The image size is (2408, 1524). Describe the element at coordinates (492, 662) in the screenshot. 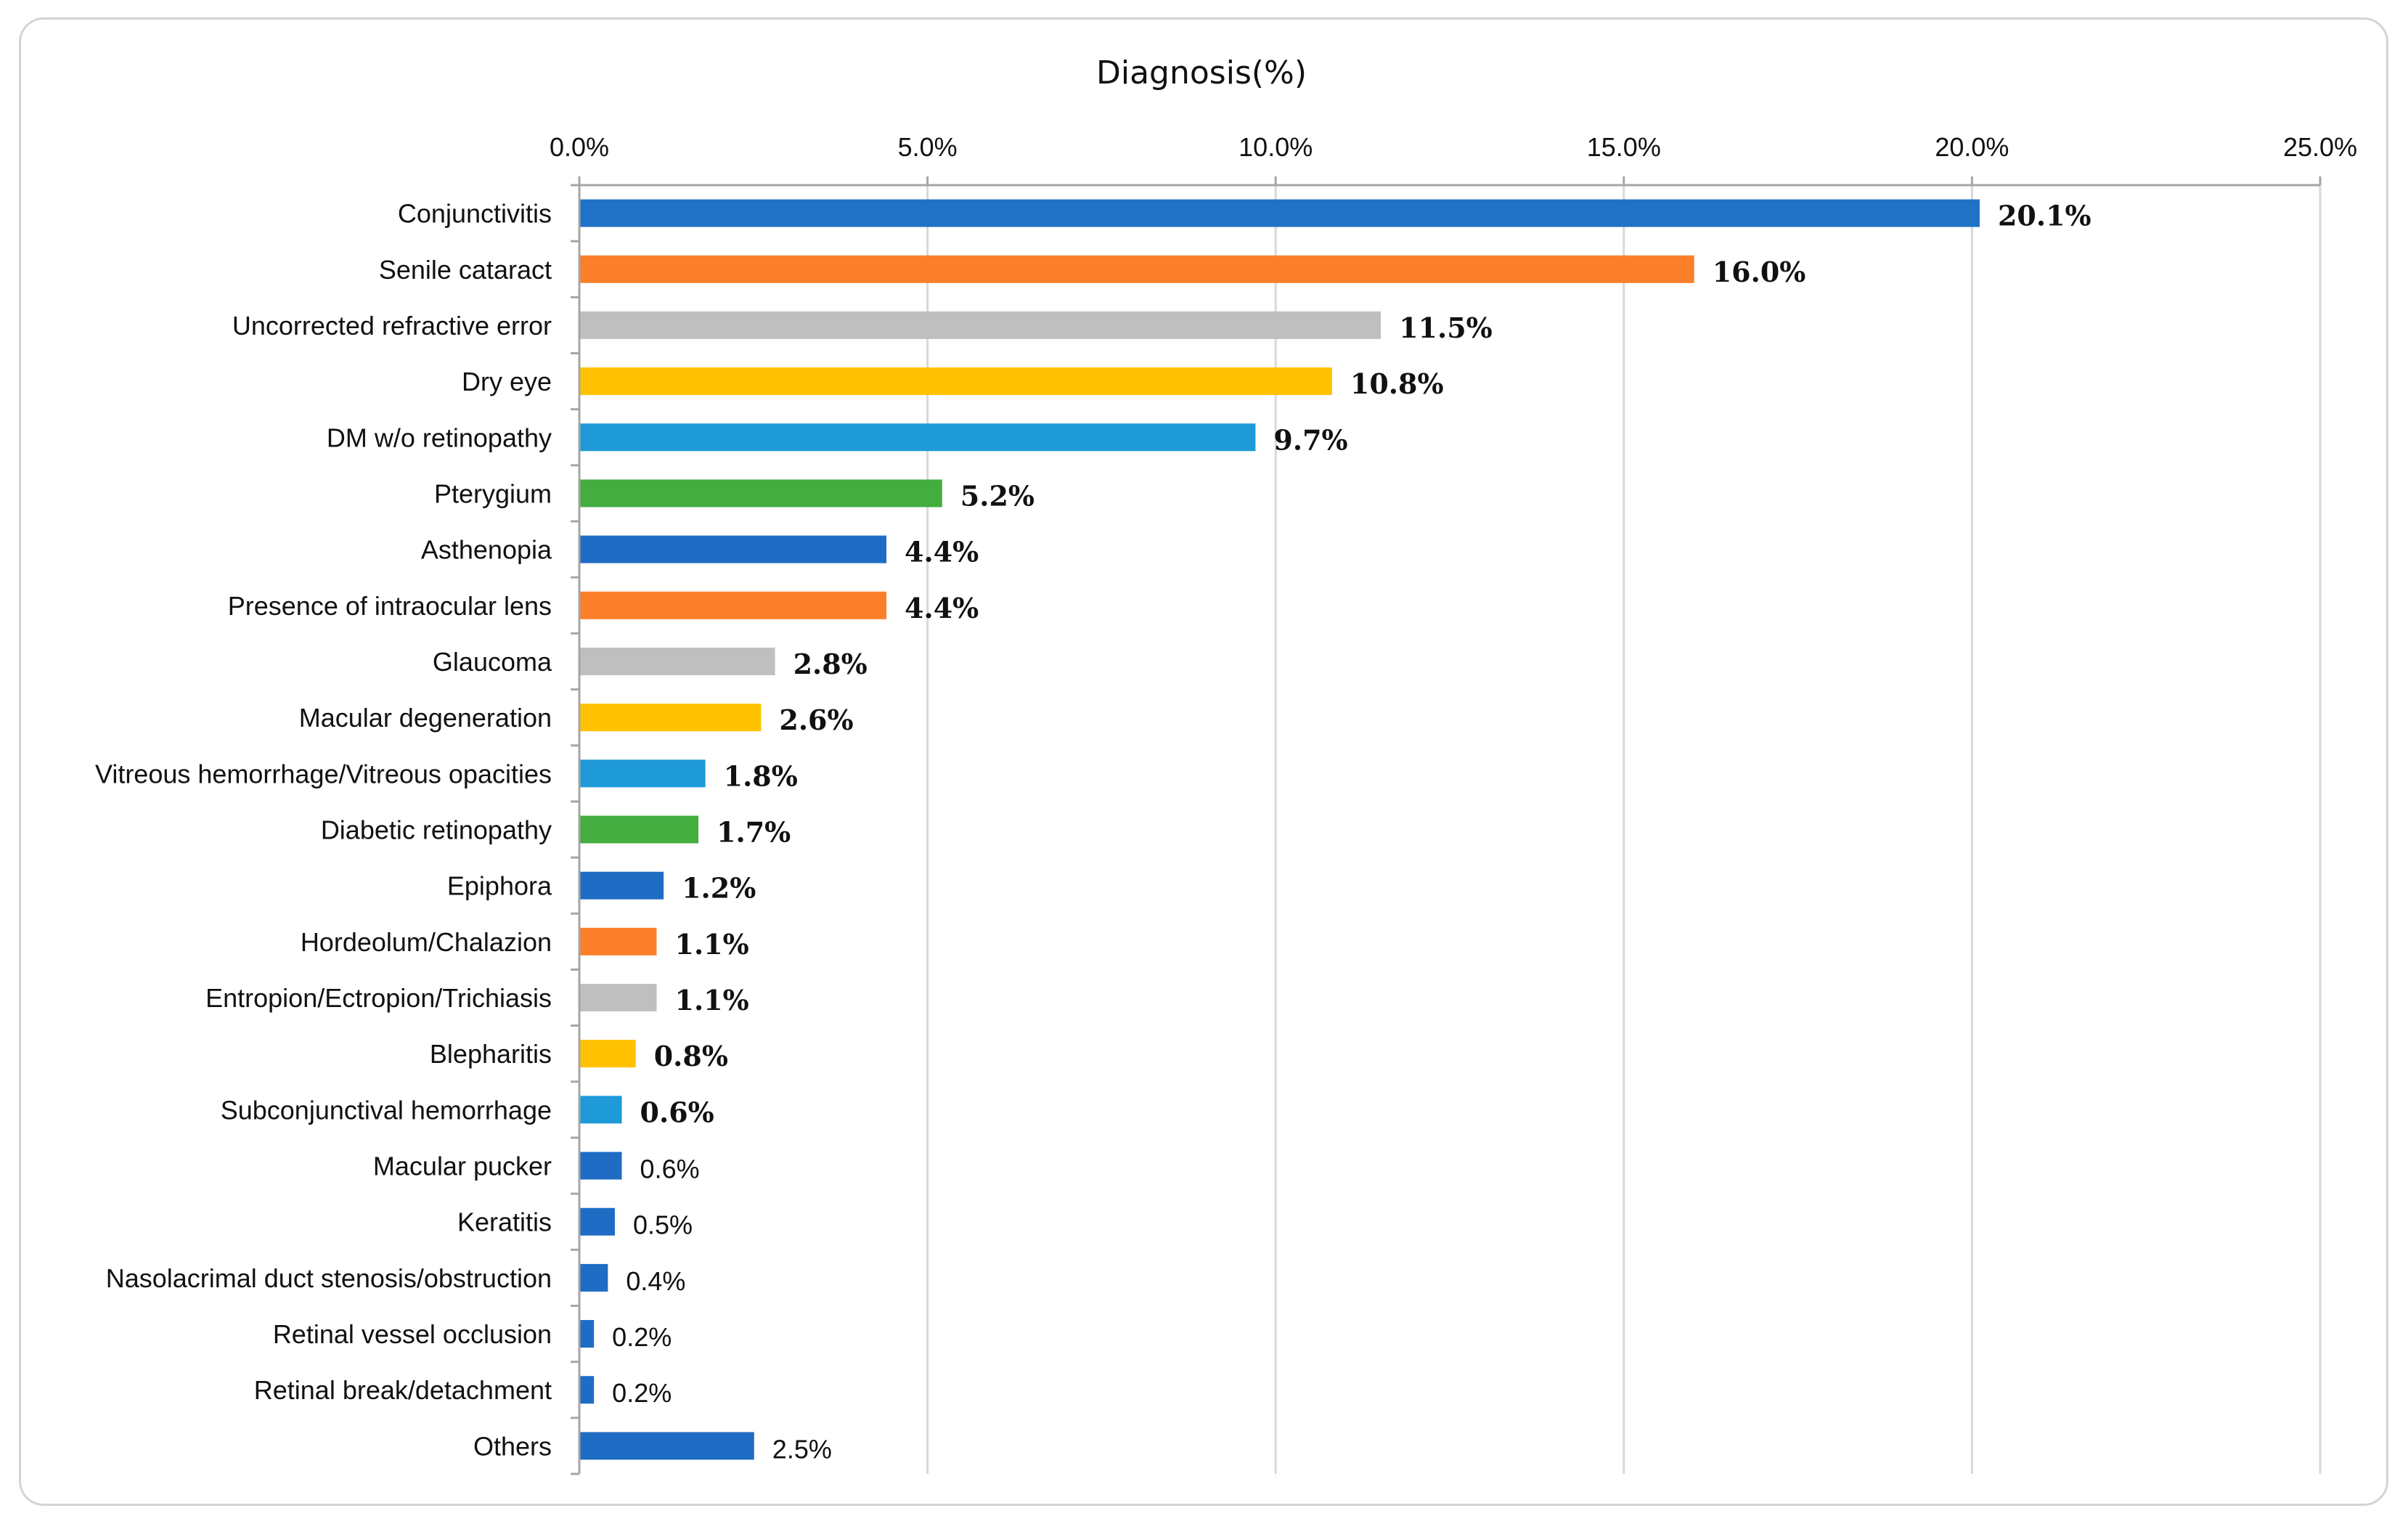

I see `category-label: Glaucoma` at that location.